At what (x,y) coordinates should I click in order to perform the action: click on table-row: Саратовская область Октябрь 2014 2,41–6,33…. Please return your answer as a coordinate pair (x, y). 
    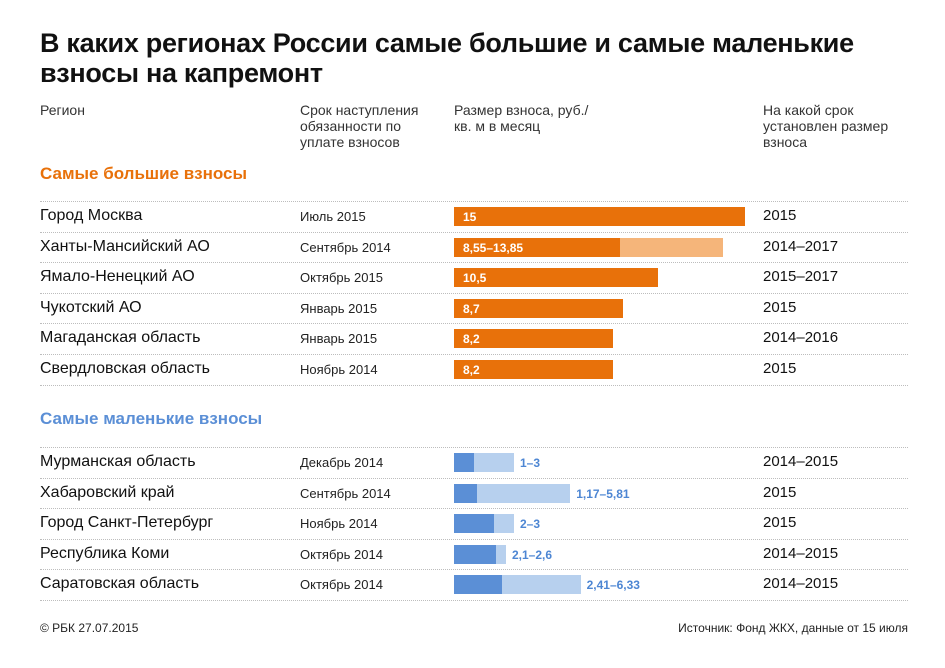
    Looking at the image, I should click on (474, 584).